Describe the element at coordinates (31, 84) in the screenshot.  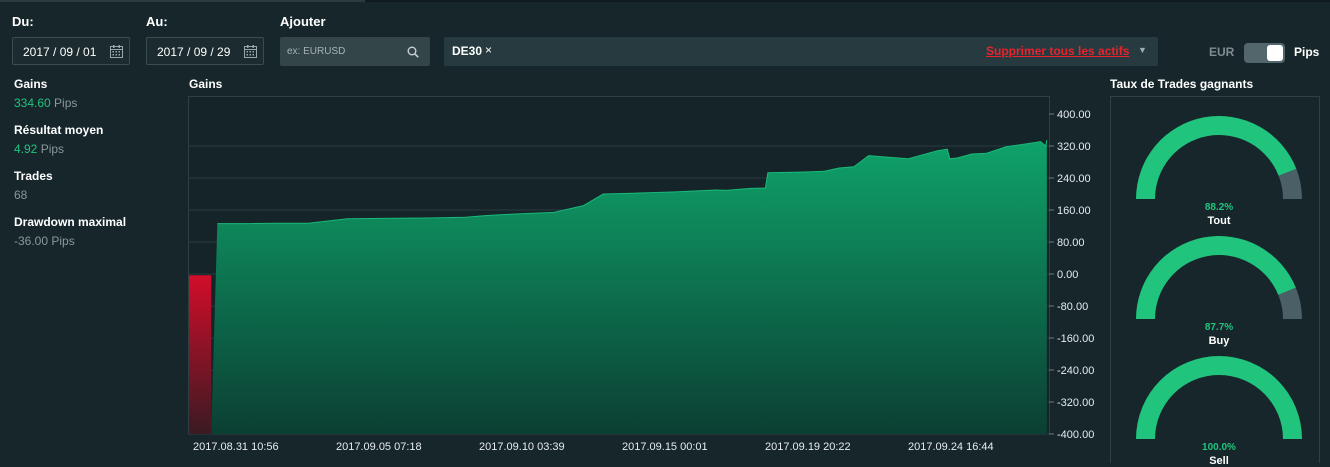
I see `stat-gains-label: Gains` at that location.